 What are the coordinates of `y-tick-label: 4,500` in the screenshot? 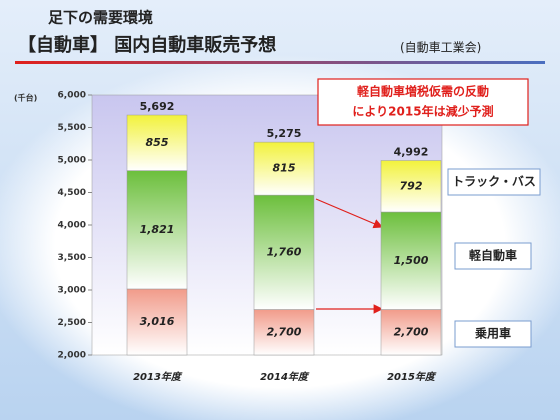 It's located at (72, 193).